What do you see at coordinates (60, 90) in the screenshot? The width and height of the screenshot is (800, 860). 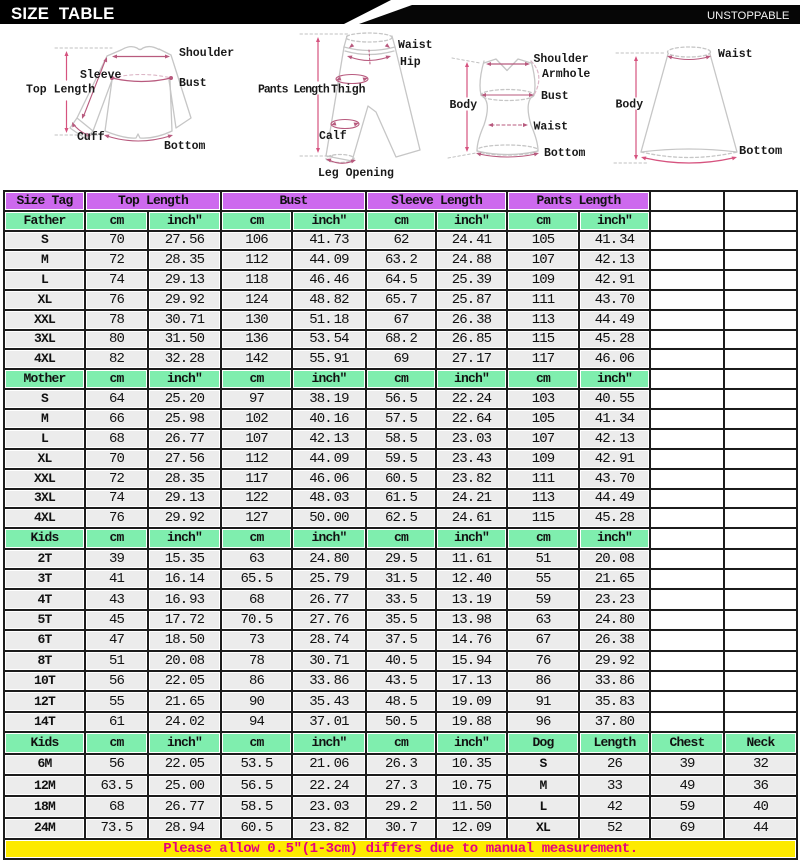 I see `svg-text: Top Length` at bounding box center [60, 90].